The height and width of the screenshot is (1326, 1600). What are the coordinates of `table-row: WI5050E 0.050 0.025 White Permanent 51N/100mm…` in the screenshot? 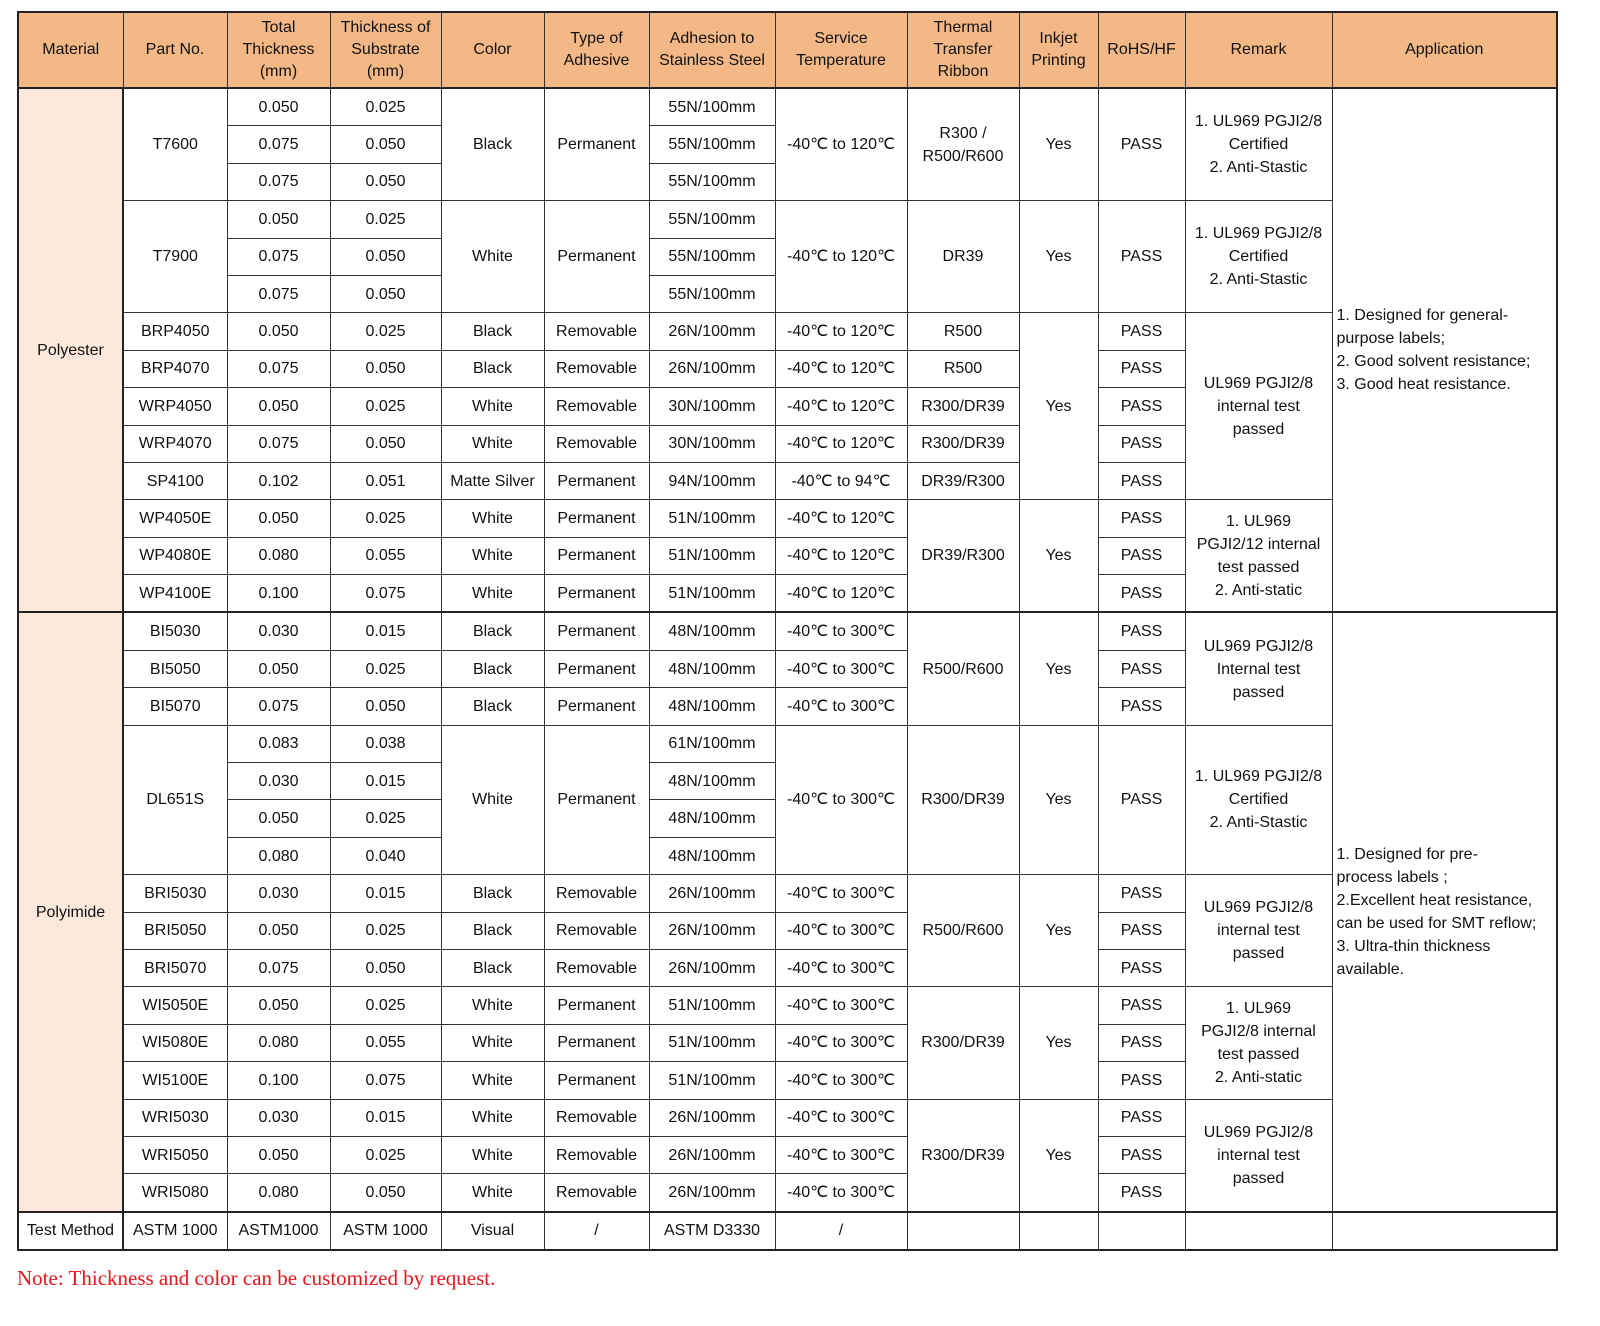 It's located at (787, 1043).